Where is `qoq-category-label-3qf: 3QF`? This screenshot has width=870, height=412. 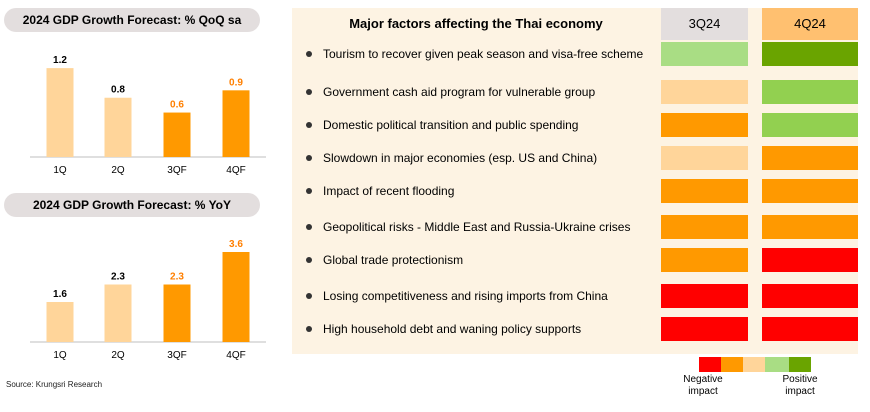 qoq-category-label-3qf: 3QF is located at coordinates (176, 170).